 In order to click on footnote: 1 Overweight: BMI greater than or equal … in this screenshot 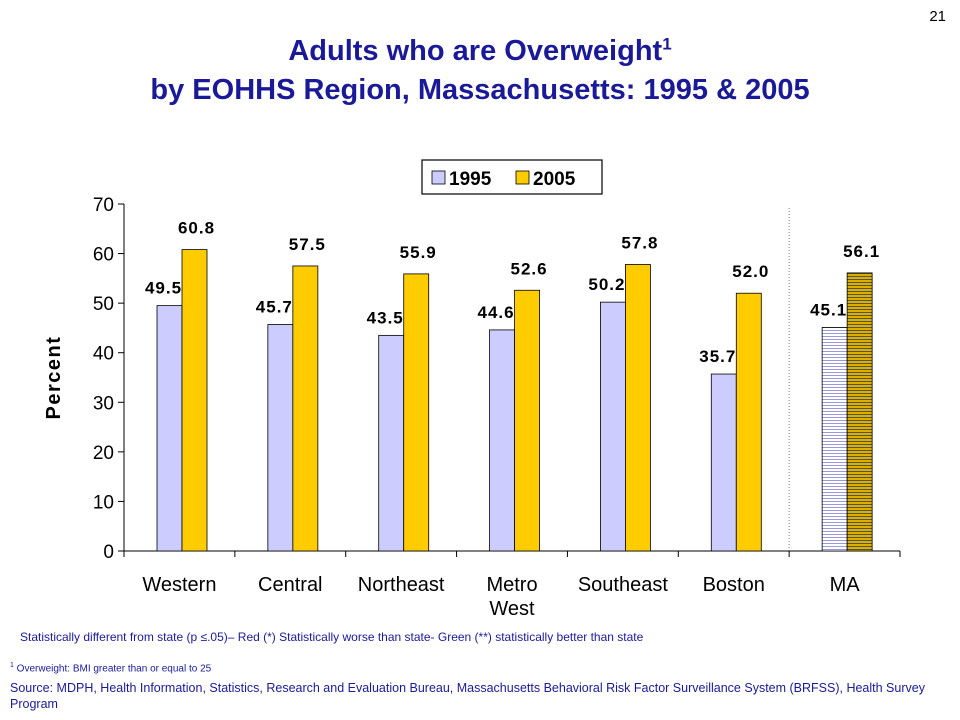, I will do `click(111, 668)`.